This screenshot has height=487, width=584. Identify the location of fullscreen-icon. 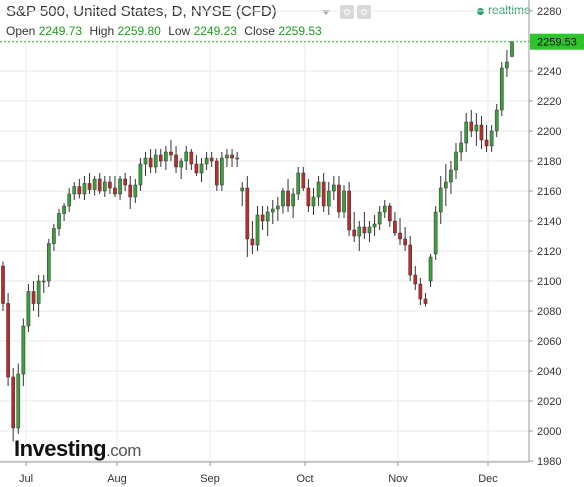
(364, 12).